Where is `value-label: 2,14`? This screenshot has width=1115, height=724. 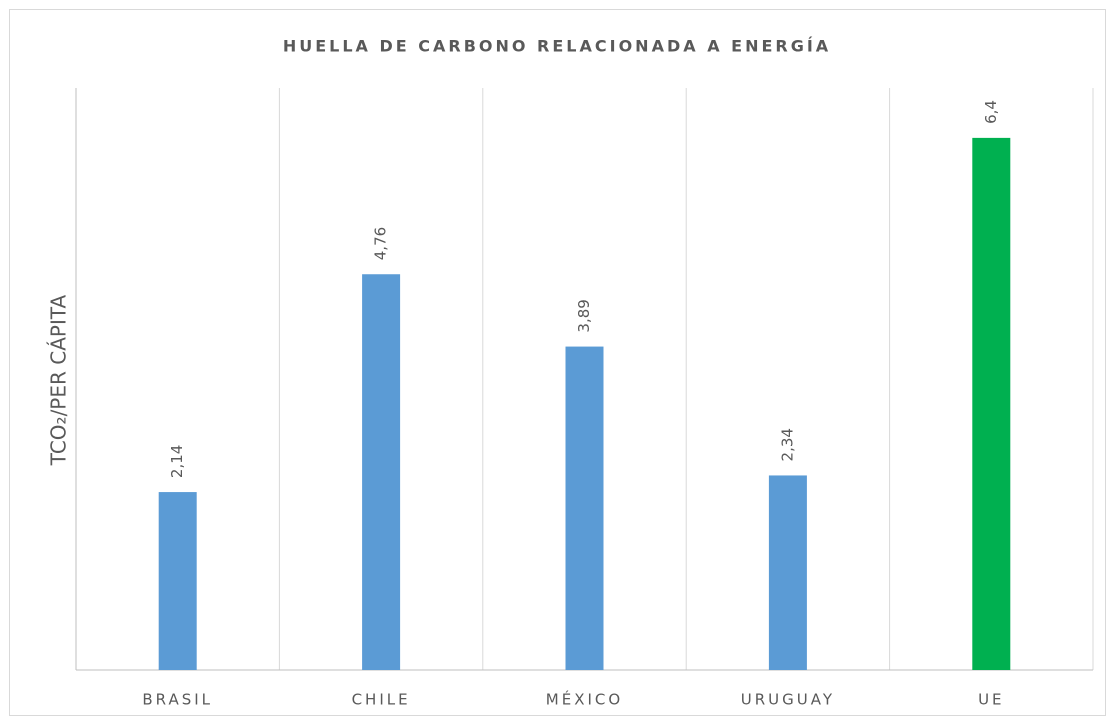 value-label: 2,14 is located at coordinates (177, 461).